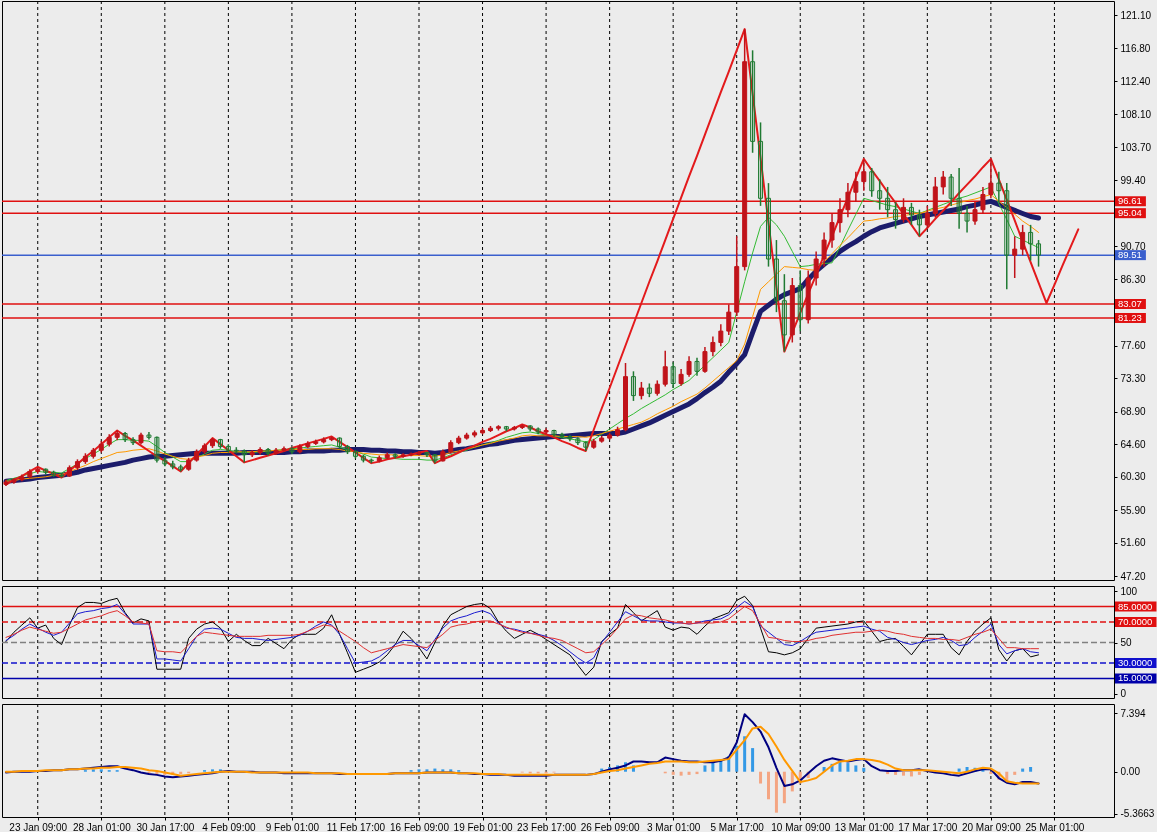  Describe the element at coordinates (165, 826) in the screenshot. I see `x-tick-label: 30 Jan 17:00` at that location.